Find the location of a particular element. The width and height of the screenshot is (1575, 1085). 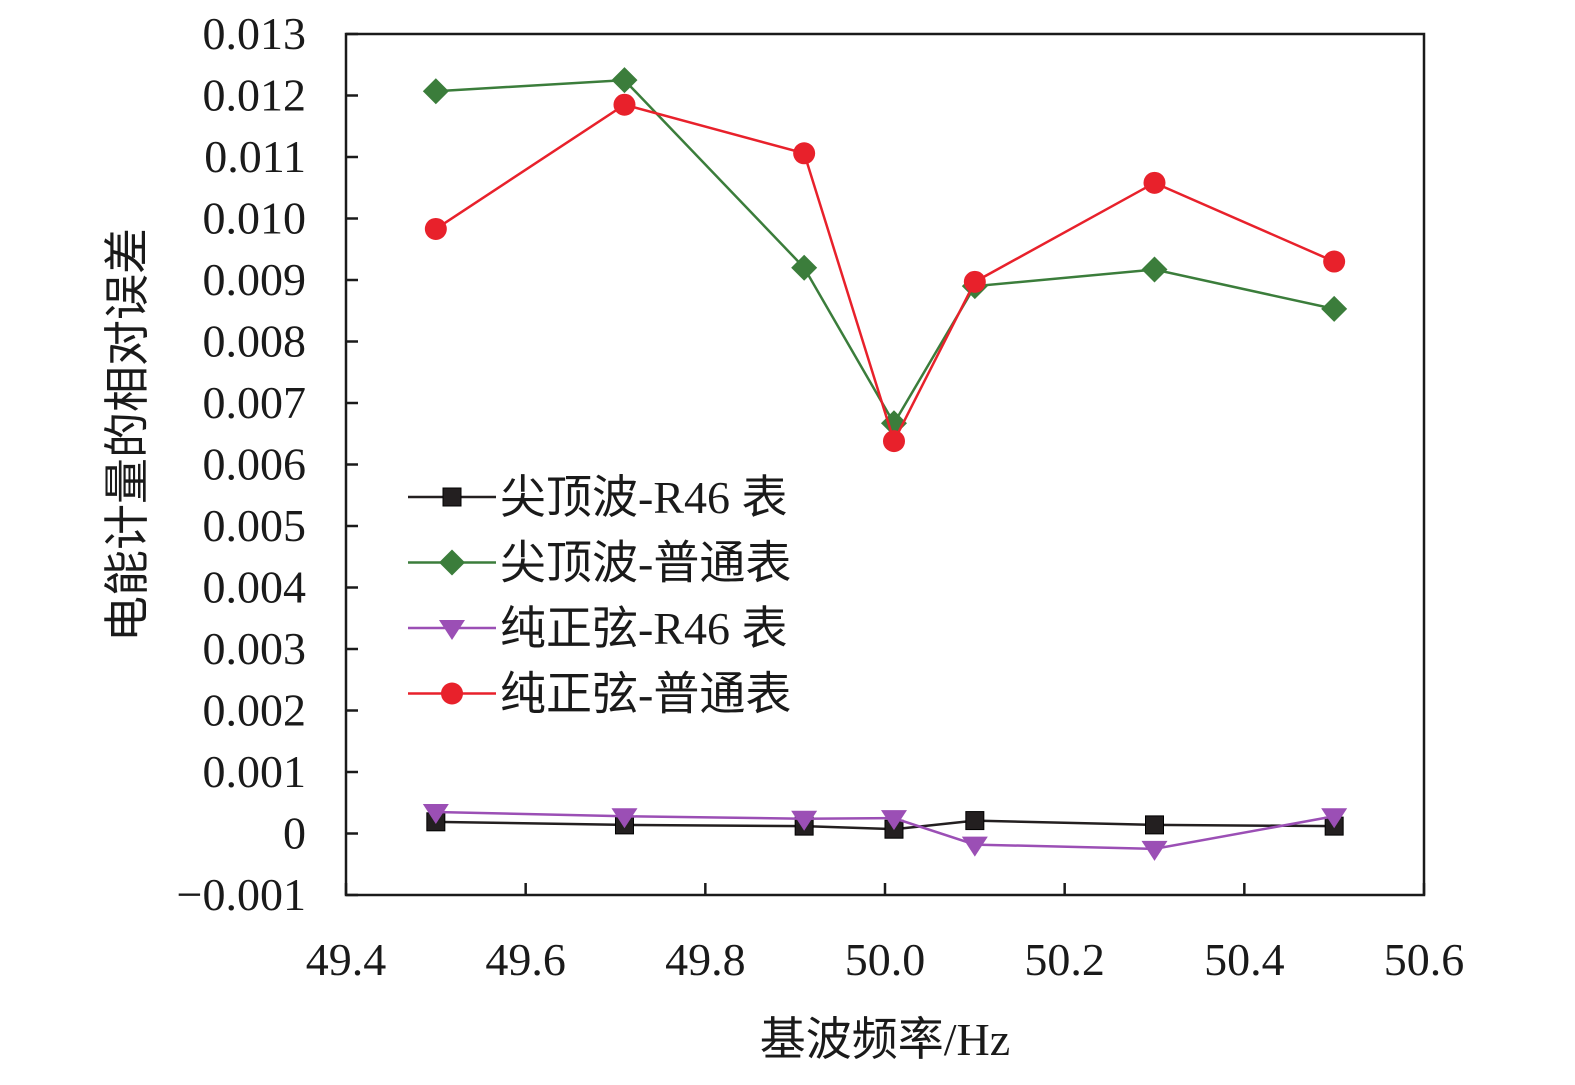

x-axis-ticks: 49.4 49.6 49.8 50.0 50.2 50.4 50.6 is located at coordinates (885, 934).